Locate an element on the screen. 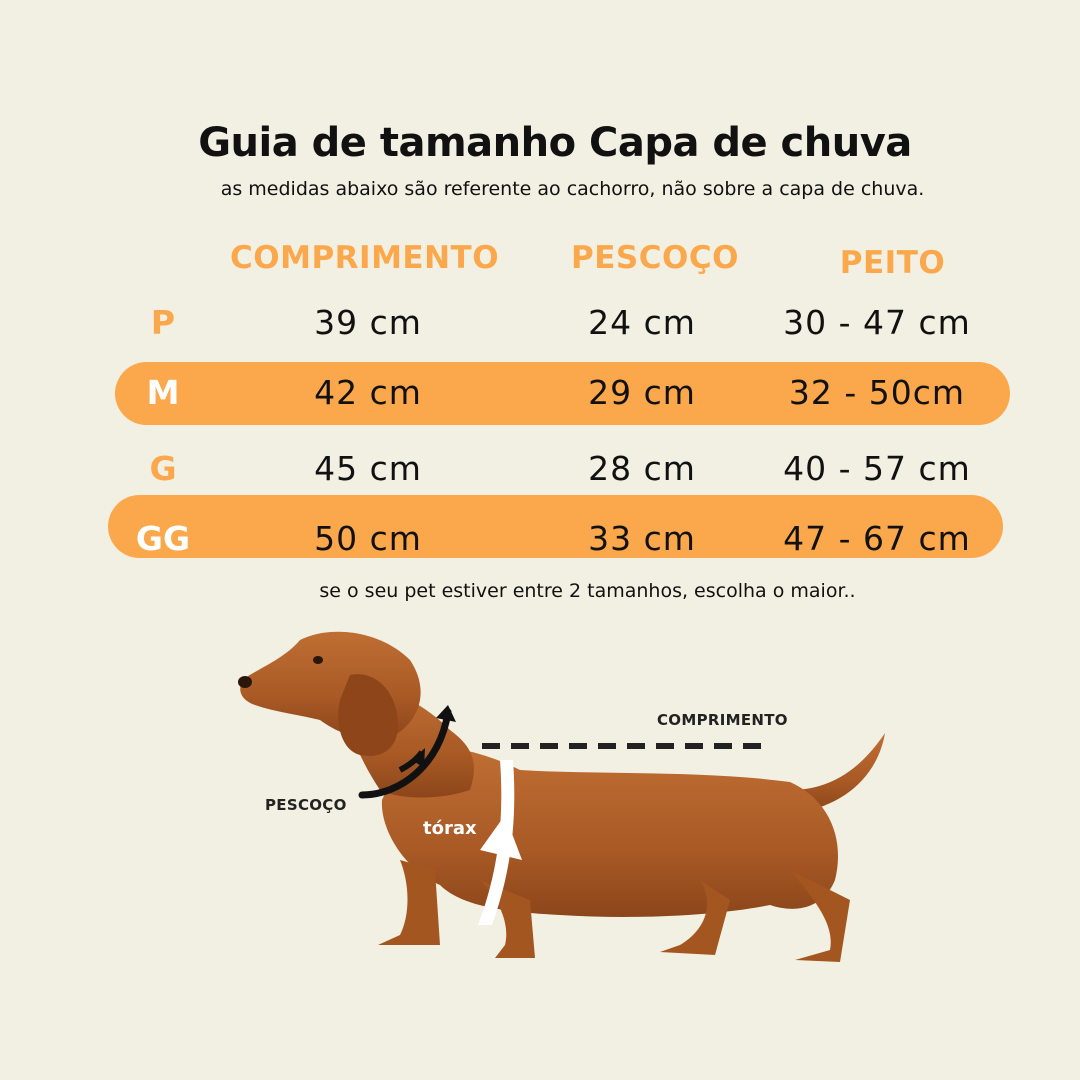 The height and width of the screenshot is (1080, 1080). row-highlight-m is located at coordinates (562, 393).